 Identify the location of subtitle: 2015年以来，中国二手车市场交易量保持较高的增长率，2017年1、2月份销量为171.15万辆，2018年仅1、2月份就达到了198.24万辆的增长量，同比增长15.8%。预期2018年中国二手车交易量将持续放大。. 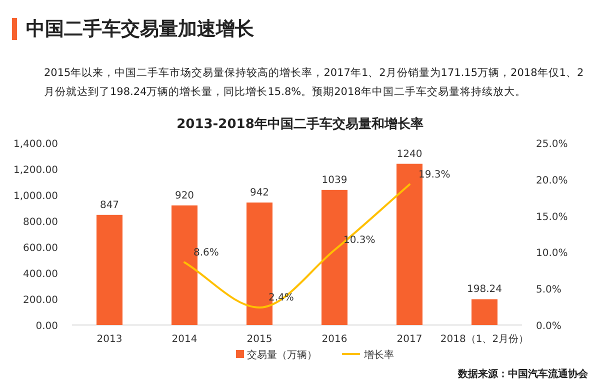
(314, 83).